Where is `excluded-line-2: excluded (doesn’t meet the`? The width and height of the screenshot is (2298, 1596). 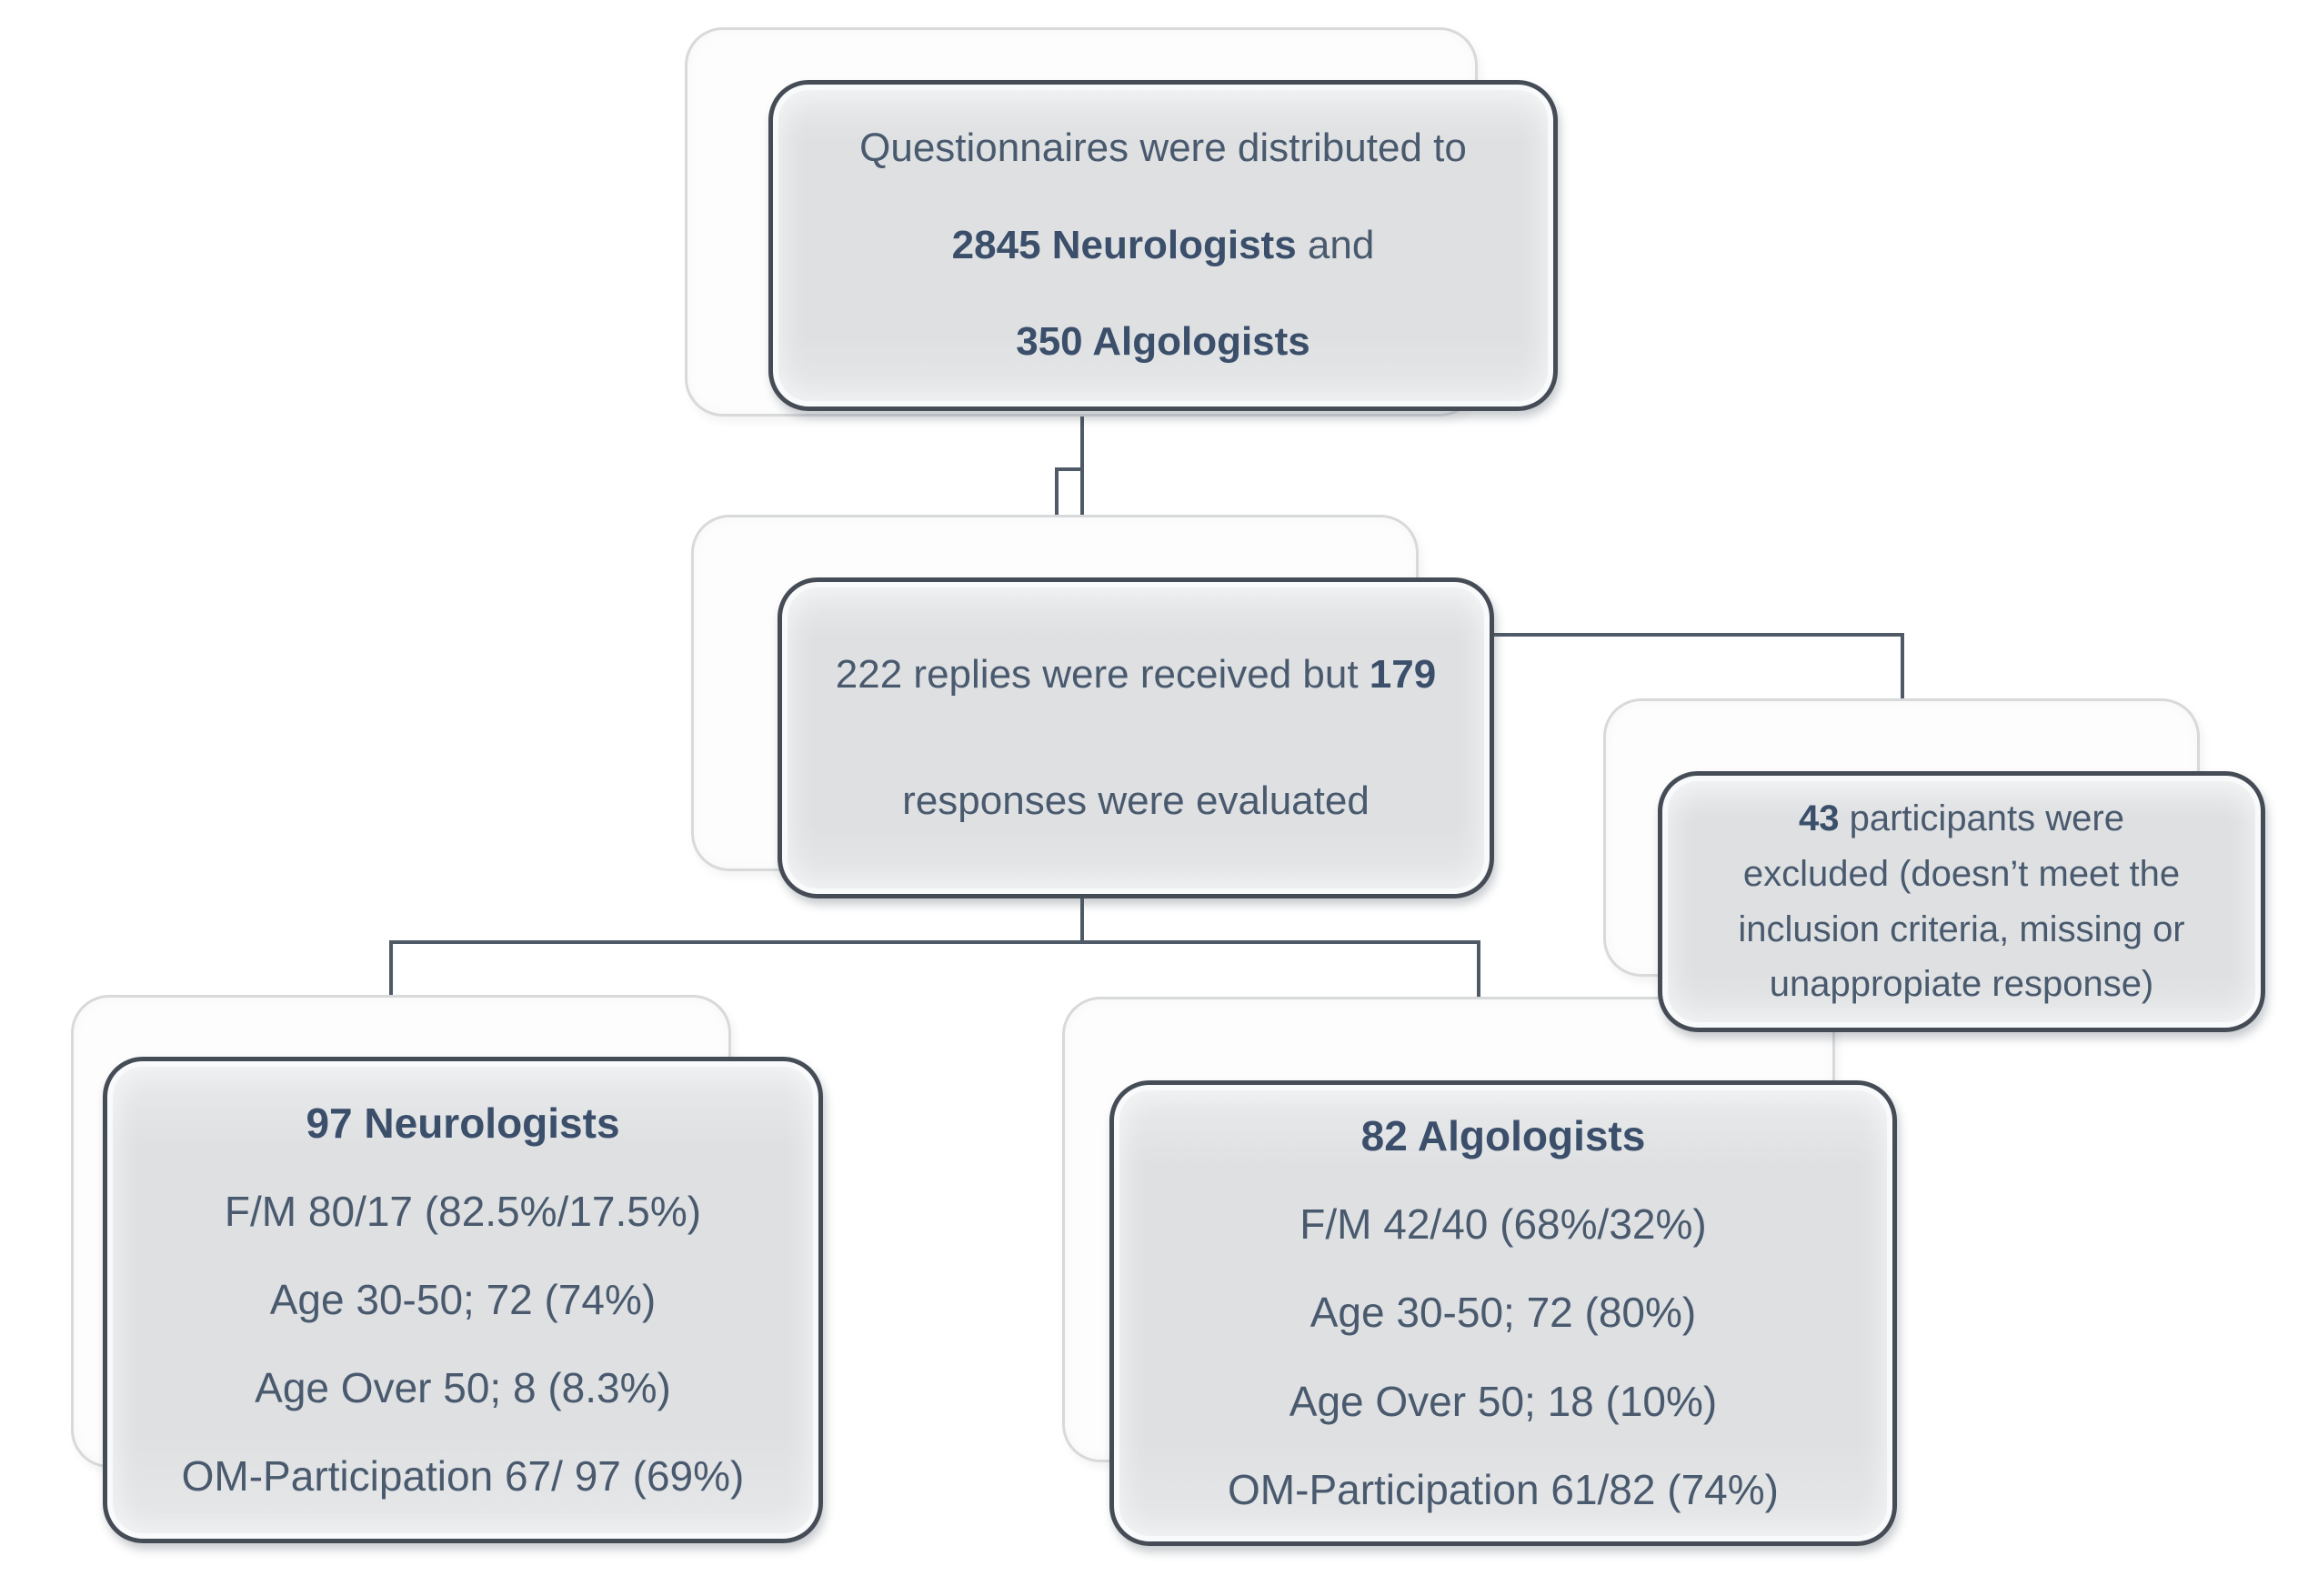
excluded-line-2: excluded (doesn’t meet the is located at coordinates (1961, 873).